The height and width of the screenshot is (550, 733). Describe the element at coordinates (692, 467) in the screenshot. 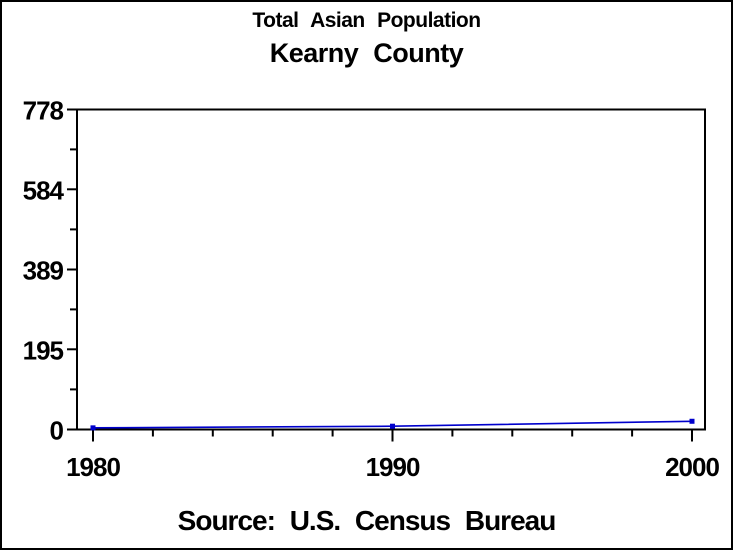

I see `x-tick-label-2000: 2000` at that location.